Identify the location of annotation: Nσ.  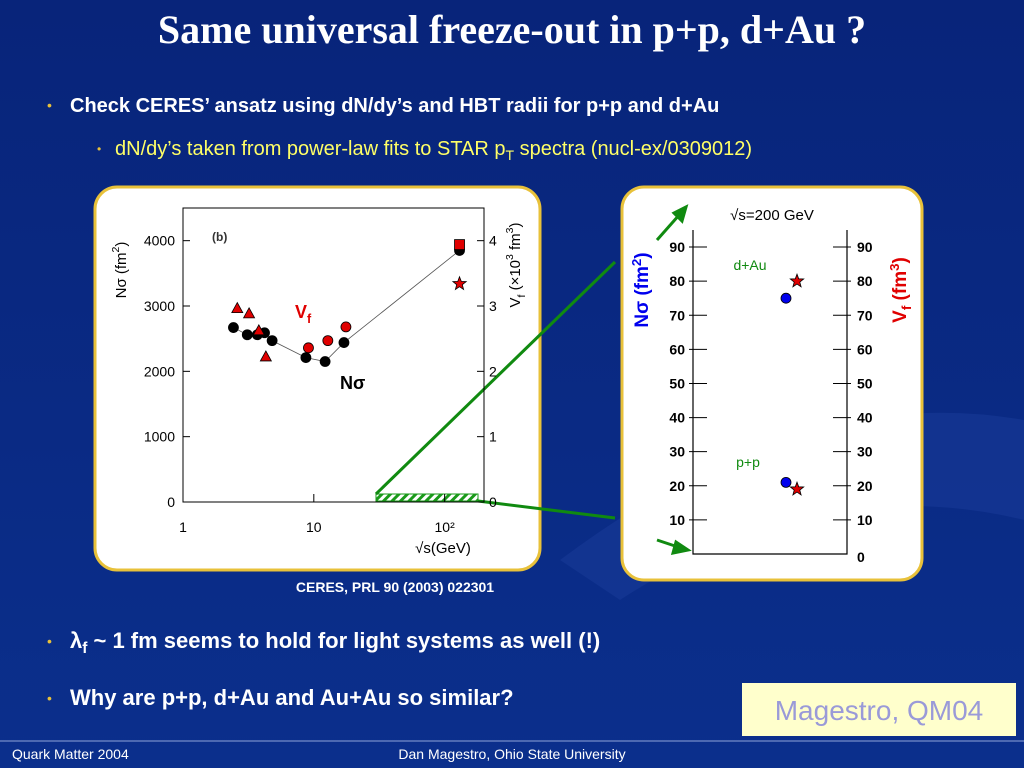
(352, 383).